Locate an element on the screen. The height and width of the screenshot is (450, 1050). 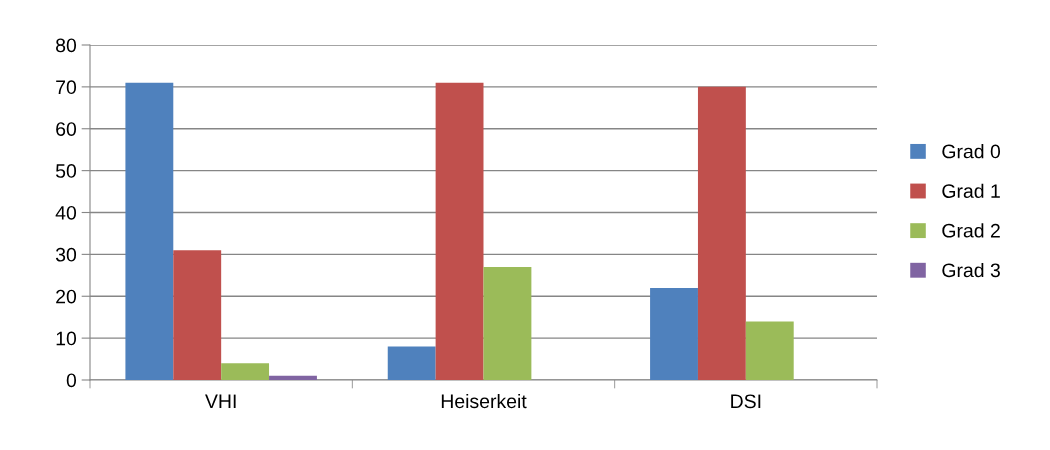
legend-label: Grad 1 is located at coordinates (971, 190).